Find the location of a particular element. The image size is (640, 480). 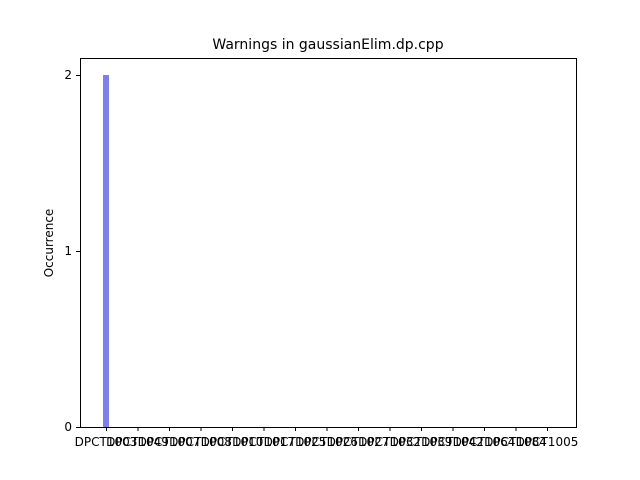

chart-title: Warnings in gaussianElim.dp.cpp is located at coordinates (327, 45).